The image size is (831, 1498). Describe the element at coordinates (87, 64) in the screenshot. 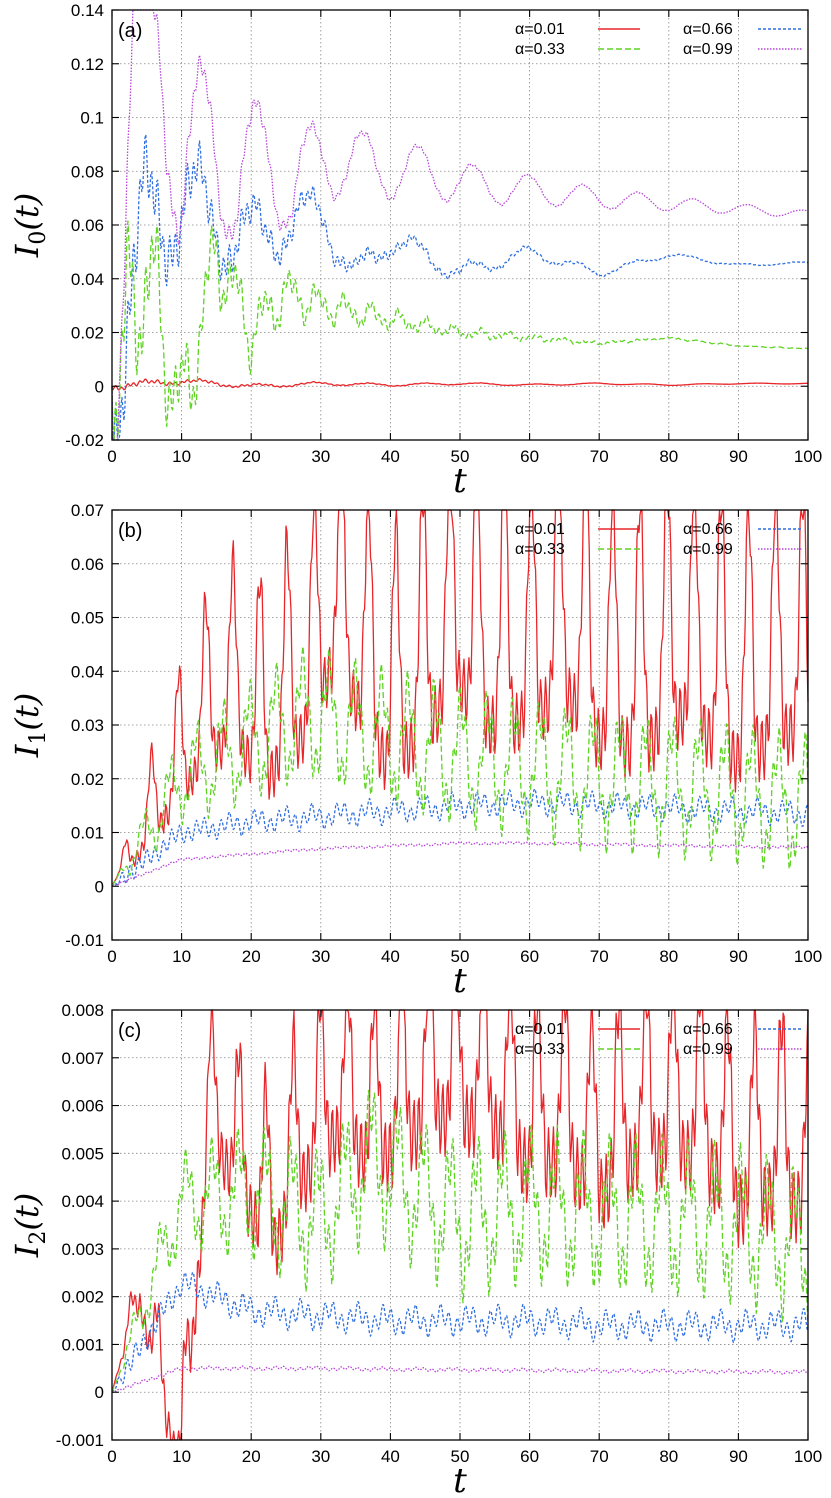

I see `y-tick-label: 0.12` at that location.